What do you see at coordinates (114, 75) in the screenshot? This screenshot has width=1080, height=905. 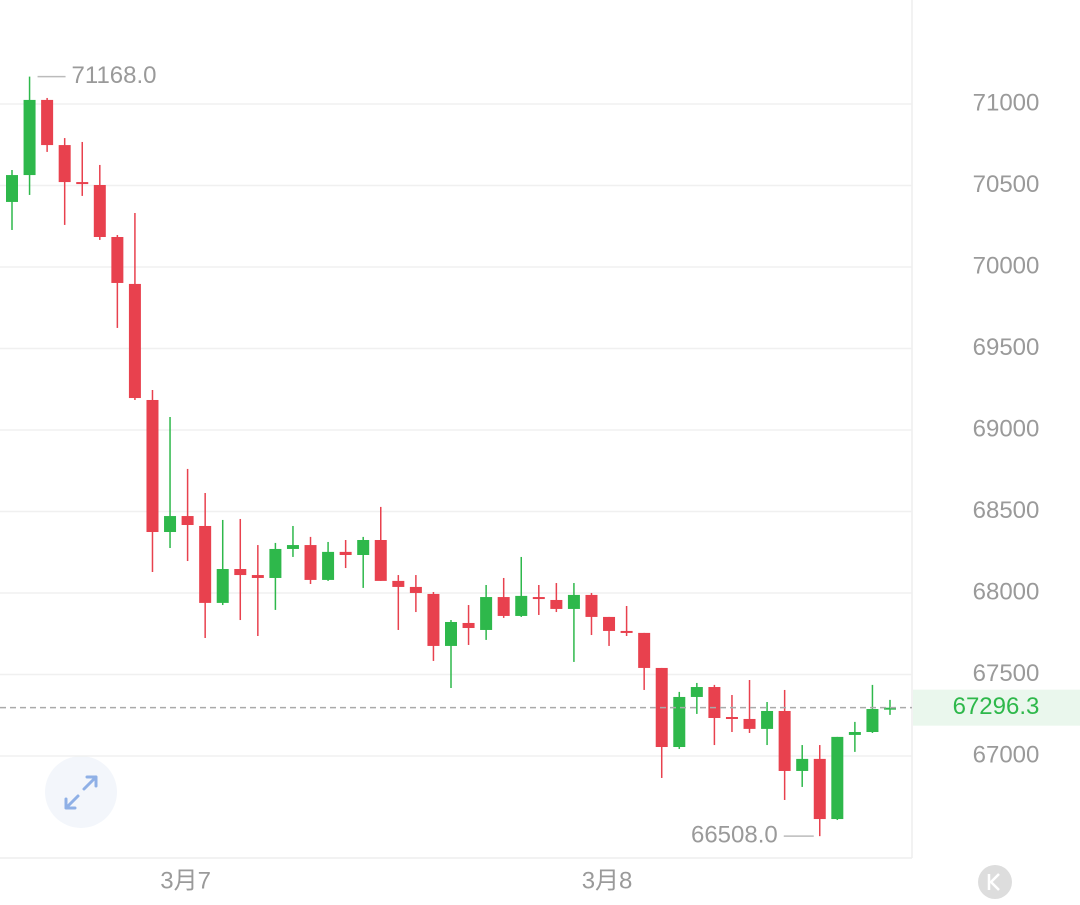 I see `high-label: 71168.0` at bounding box center [114, 75].